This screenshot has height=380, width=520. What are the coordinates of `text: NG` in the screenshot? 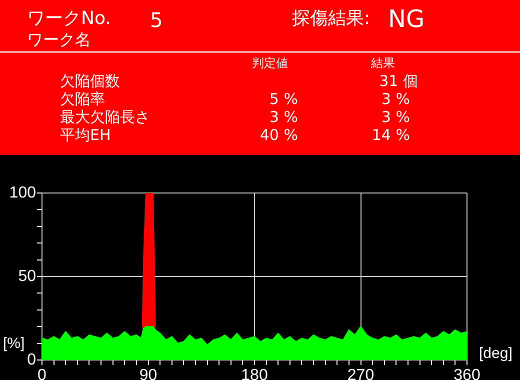 It's located at (406, 19).